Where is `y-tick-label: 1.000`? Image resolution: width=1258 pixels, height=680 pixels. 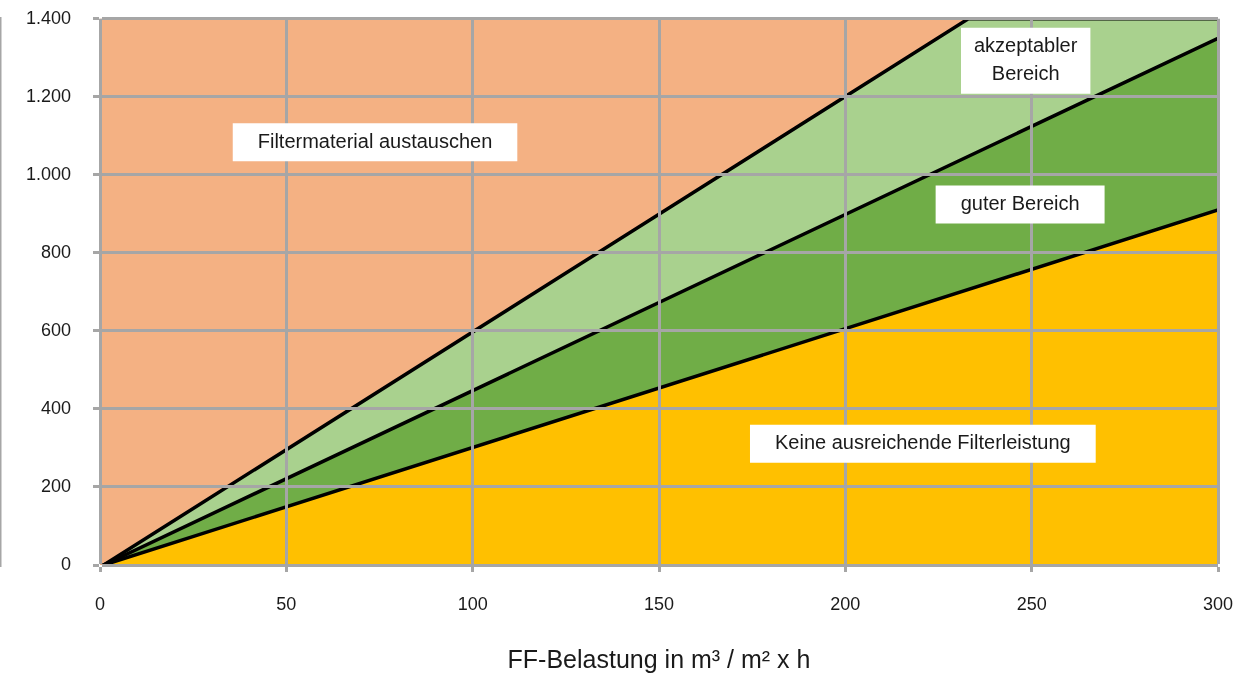 y-tick-label: 1.000 is located at coordinates (48, 173).